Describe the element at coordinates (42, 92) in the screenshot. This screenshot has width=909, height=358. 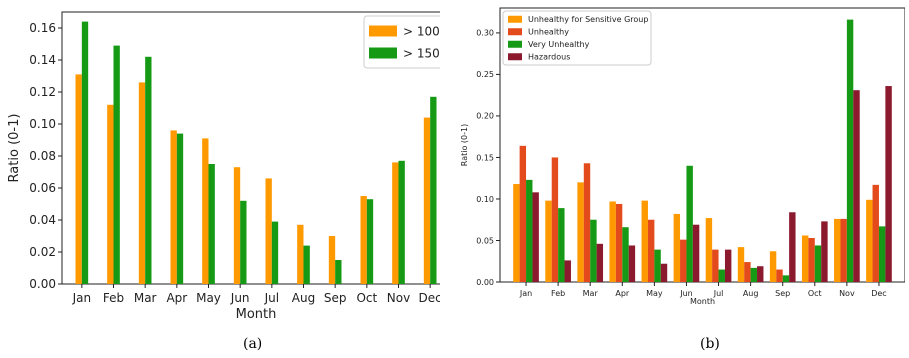
I see `y-tick-label: 0.12` at that location.